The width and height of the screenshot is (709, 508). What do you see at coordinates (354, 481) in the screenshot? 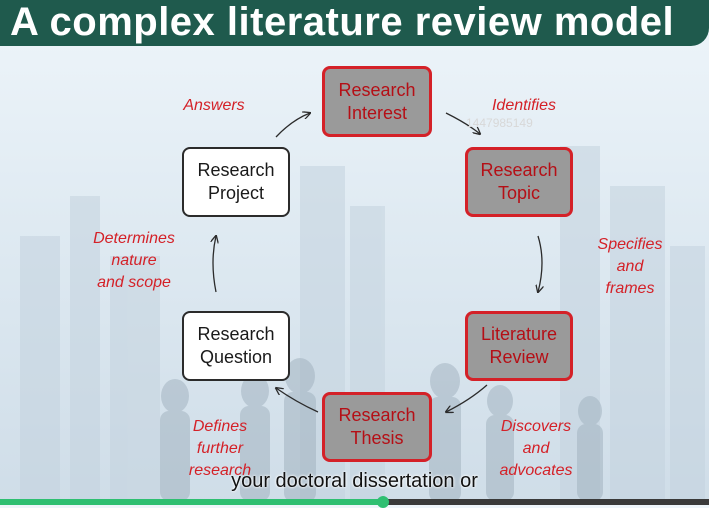
I see `video-subtitle: your doctoral dissertation or` at bounding box center [354, 481].